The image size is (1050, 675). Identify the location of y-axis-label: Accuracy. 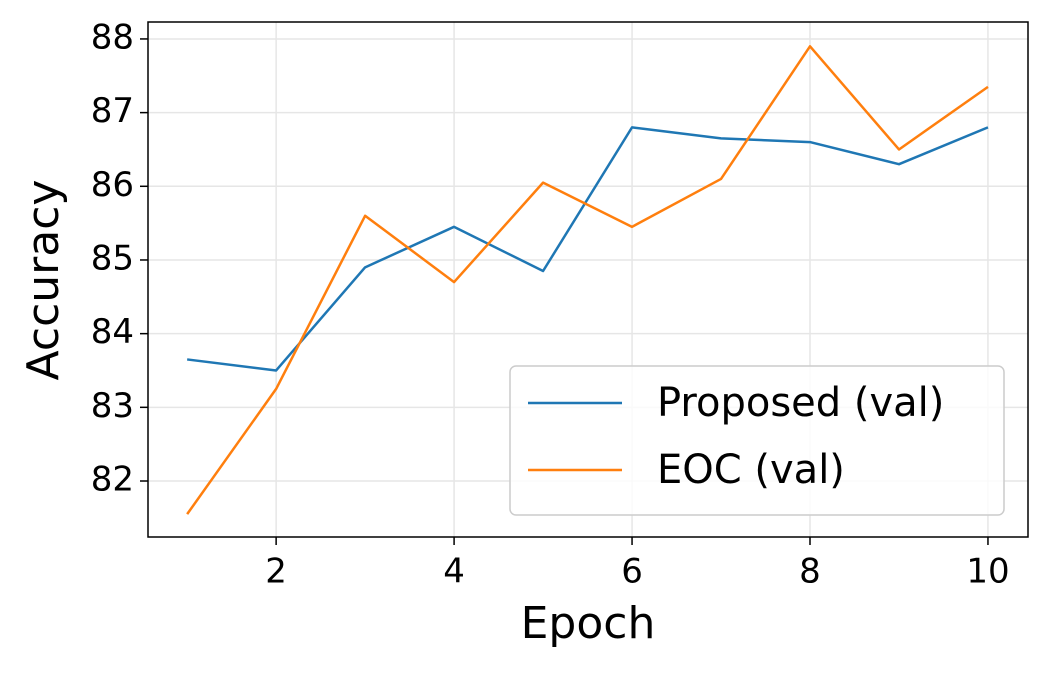
(43, 280).